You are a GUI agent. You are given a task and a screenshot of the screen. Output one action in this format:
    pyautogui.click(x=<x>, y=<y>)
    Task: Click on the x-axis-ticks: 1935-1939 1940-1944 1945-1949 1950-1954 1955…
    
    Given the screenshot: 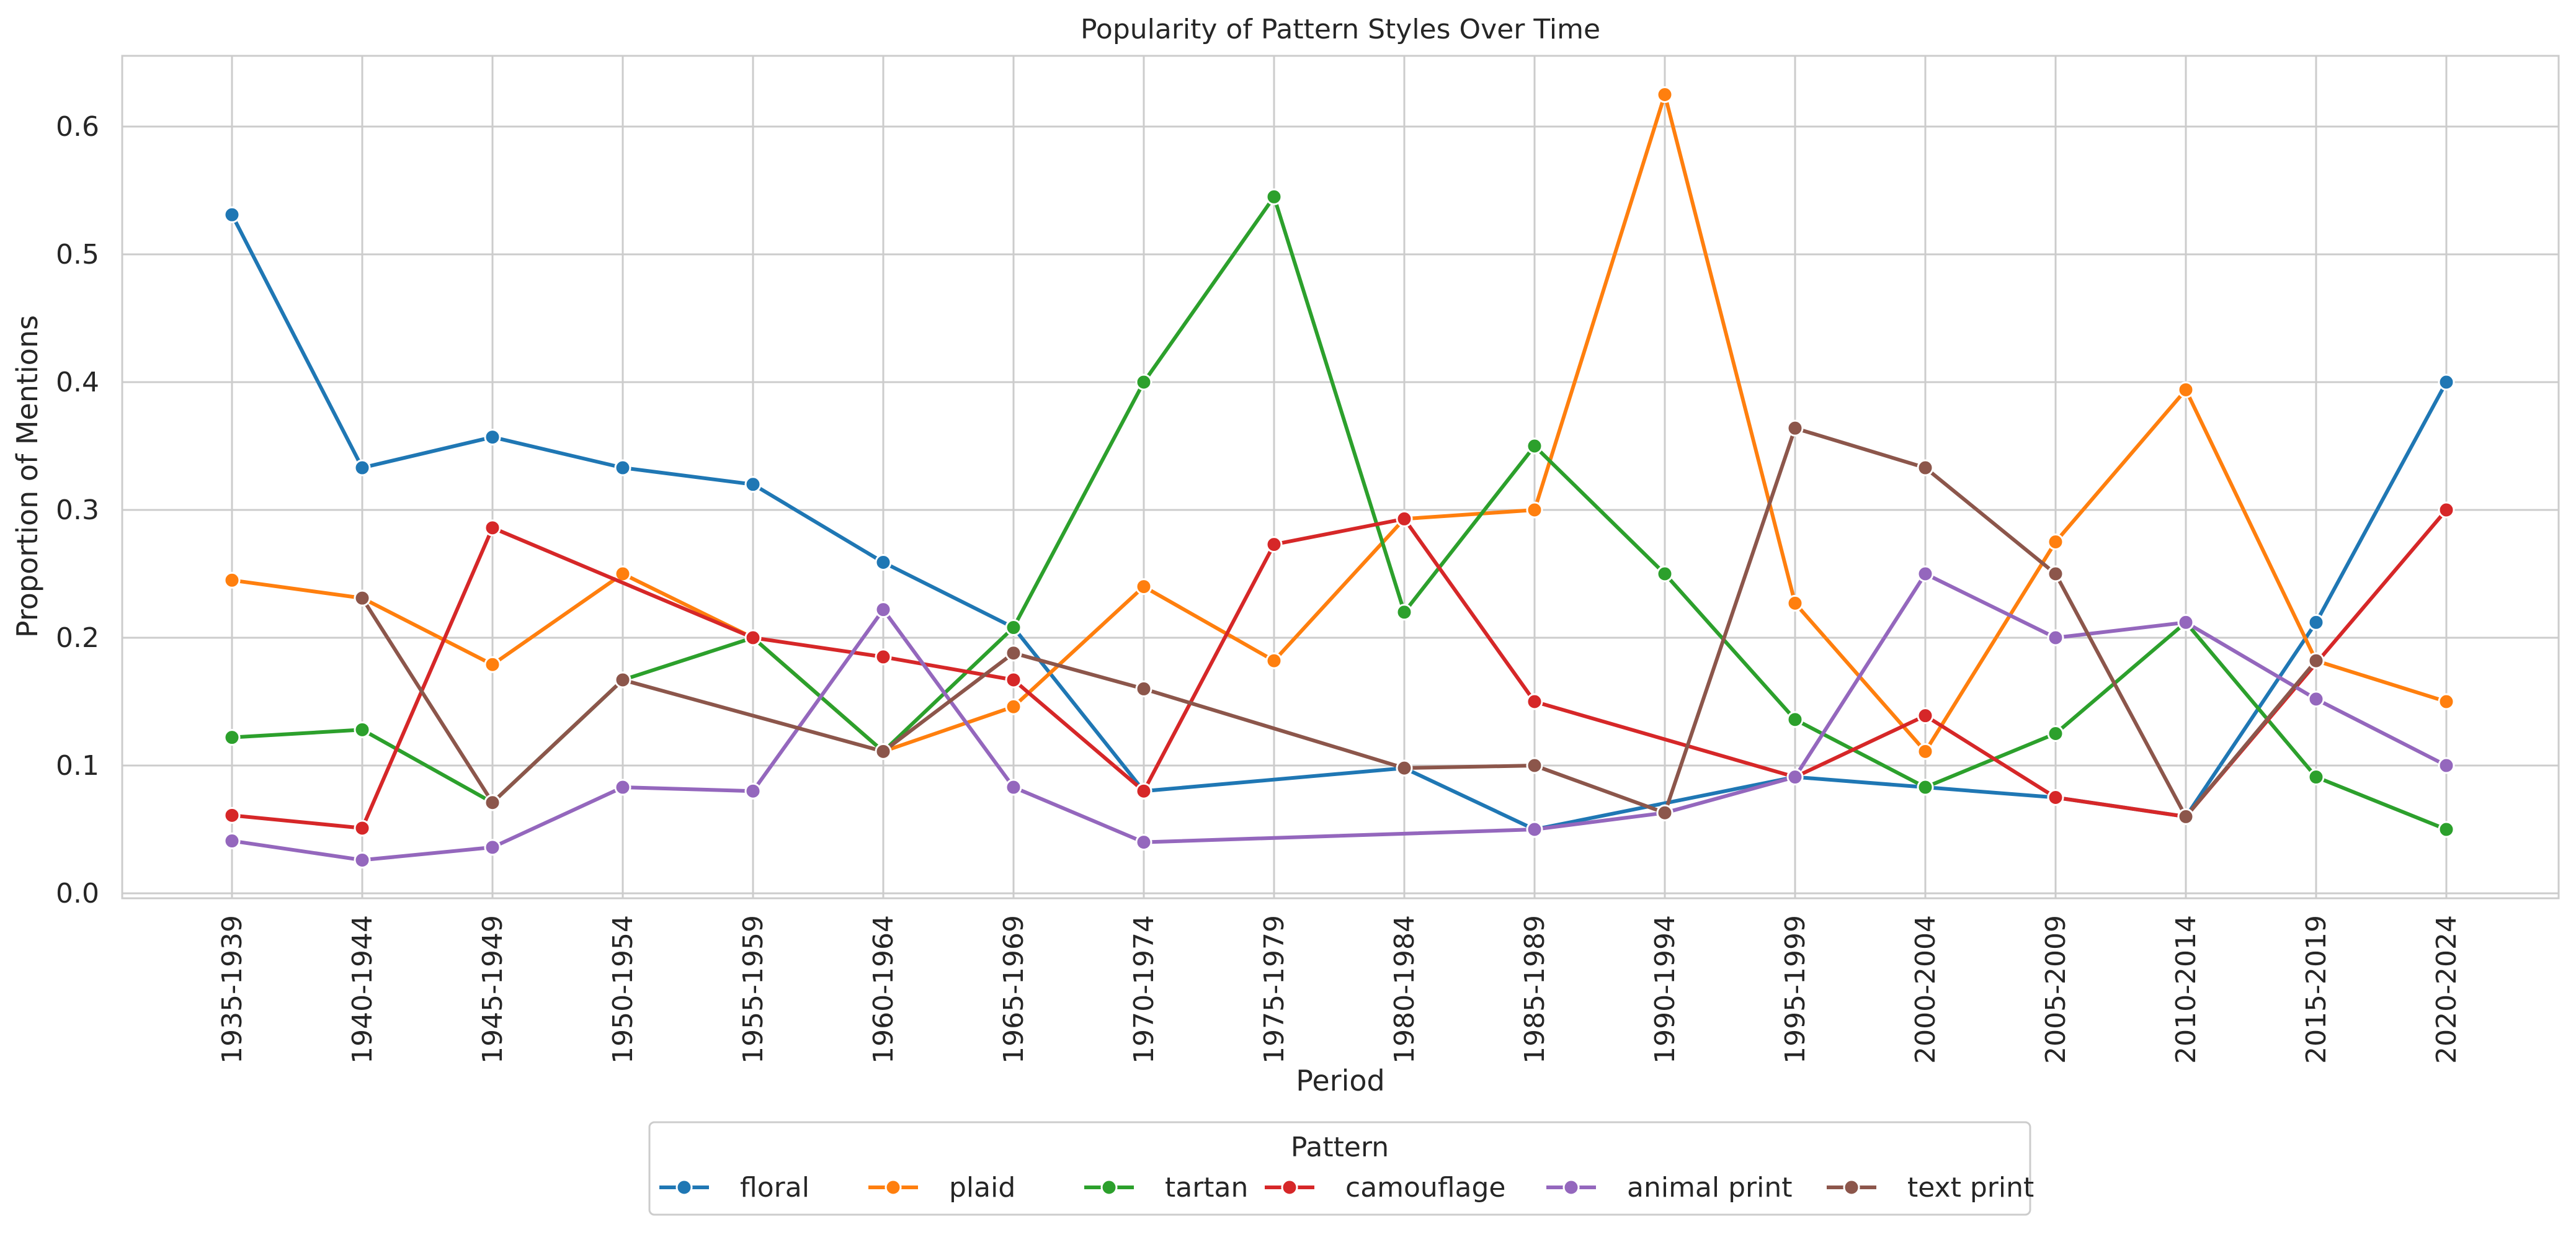 What is the action you would take?
    pyautogui.click(x=1339, y=989)
    